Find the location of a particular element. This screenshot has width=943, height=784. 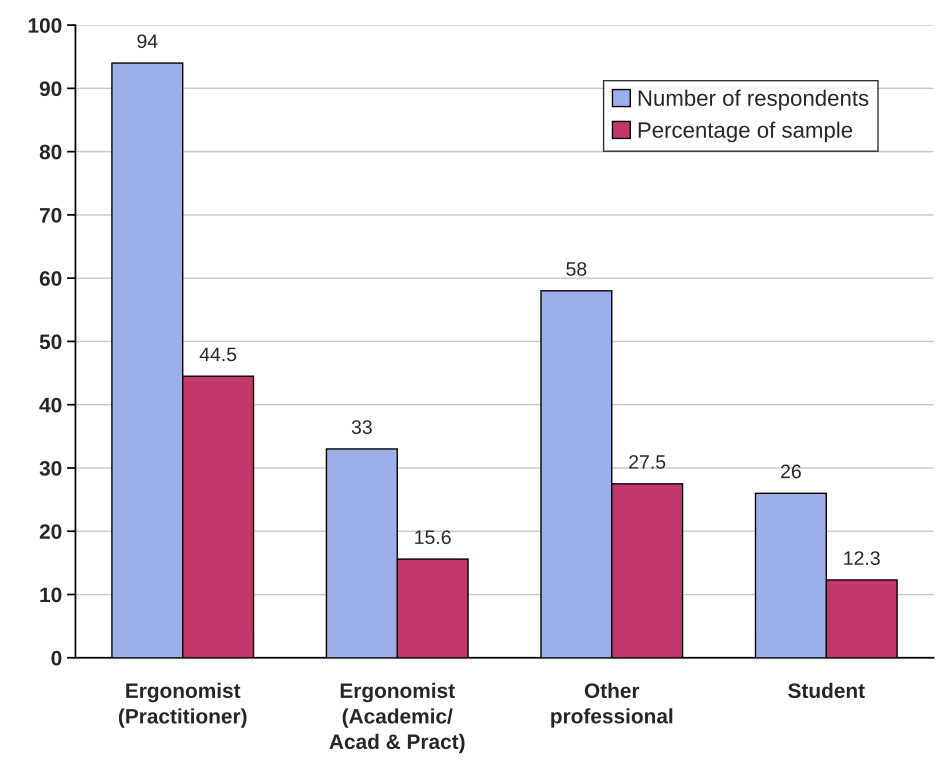

x-tick-label: Student is located at coordinates (826, 690).